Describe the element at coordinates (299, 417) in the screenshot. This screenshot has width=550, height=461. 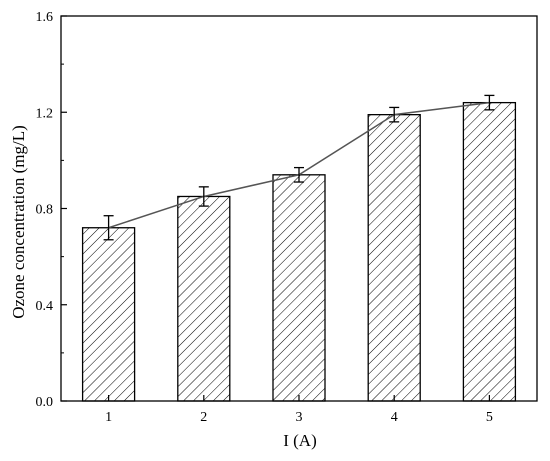
I see `x-tick-label: 3` at that location.